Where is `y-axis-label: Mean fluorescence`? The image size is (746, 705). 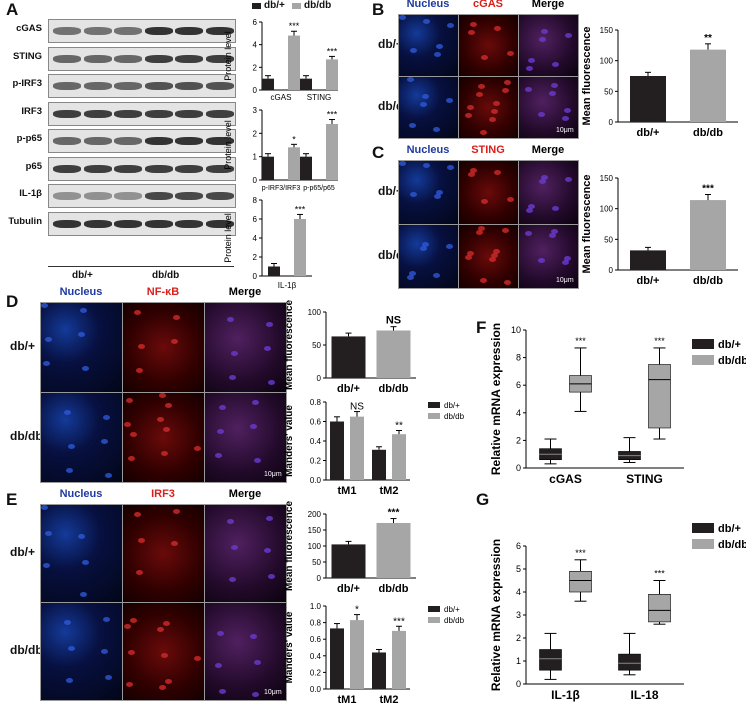 y-axis-label: Mean fluorescence is located at coordinates (587, 75).